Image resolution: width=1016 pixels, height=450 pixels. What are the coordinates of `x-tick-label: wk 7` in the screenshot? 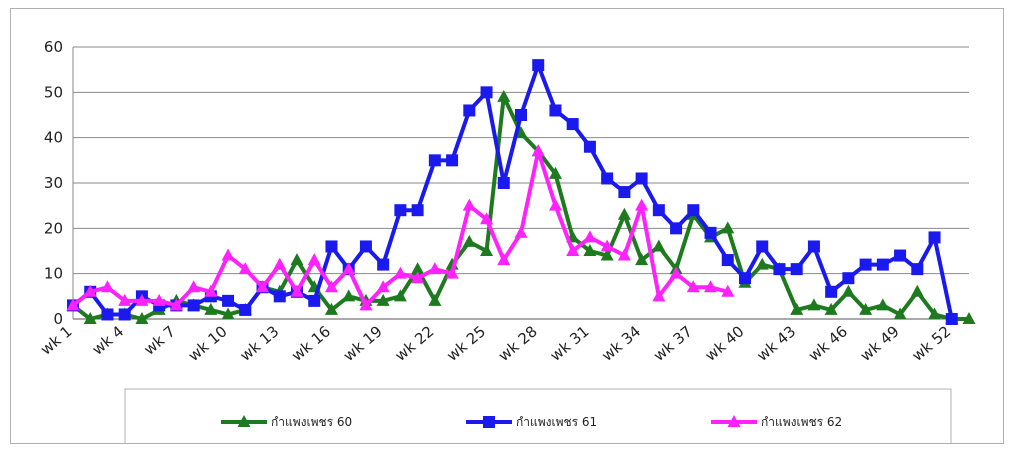 It's located at (159, 340).